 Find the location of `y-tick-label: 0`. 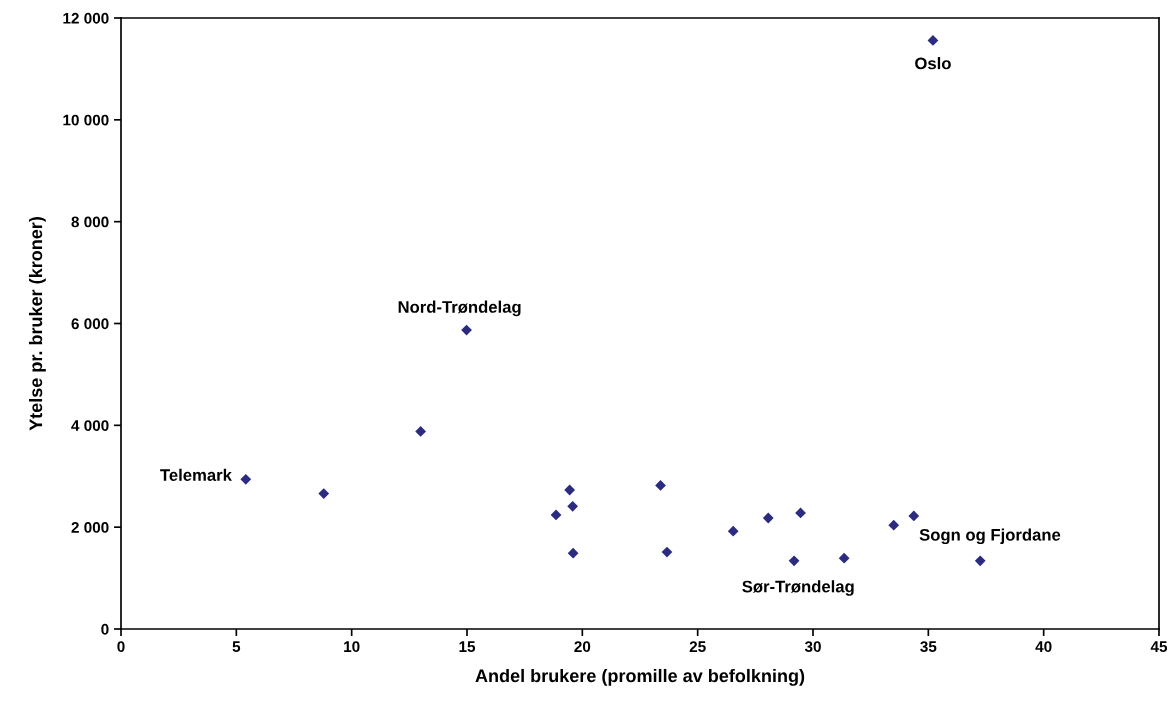

y-tick-label: 0 is located at coordinates (105, 629).